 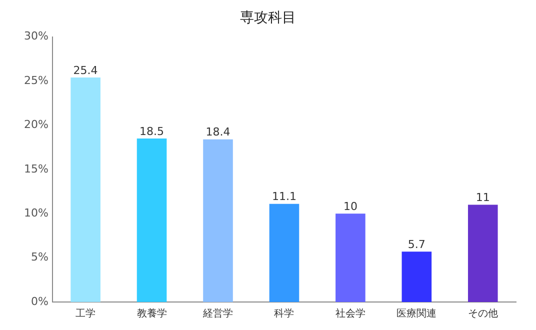 I want to click on data-label: 18.4, so click(x=218, y=132).